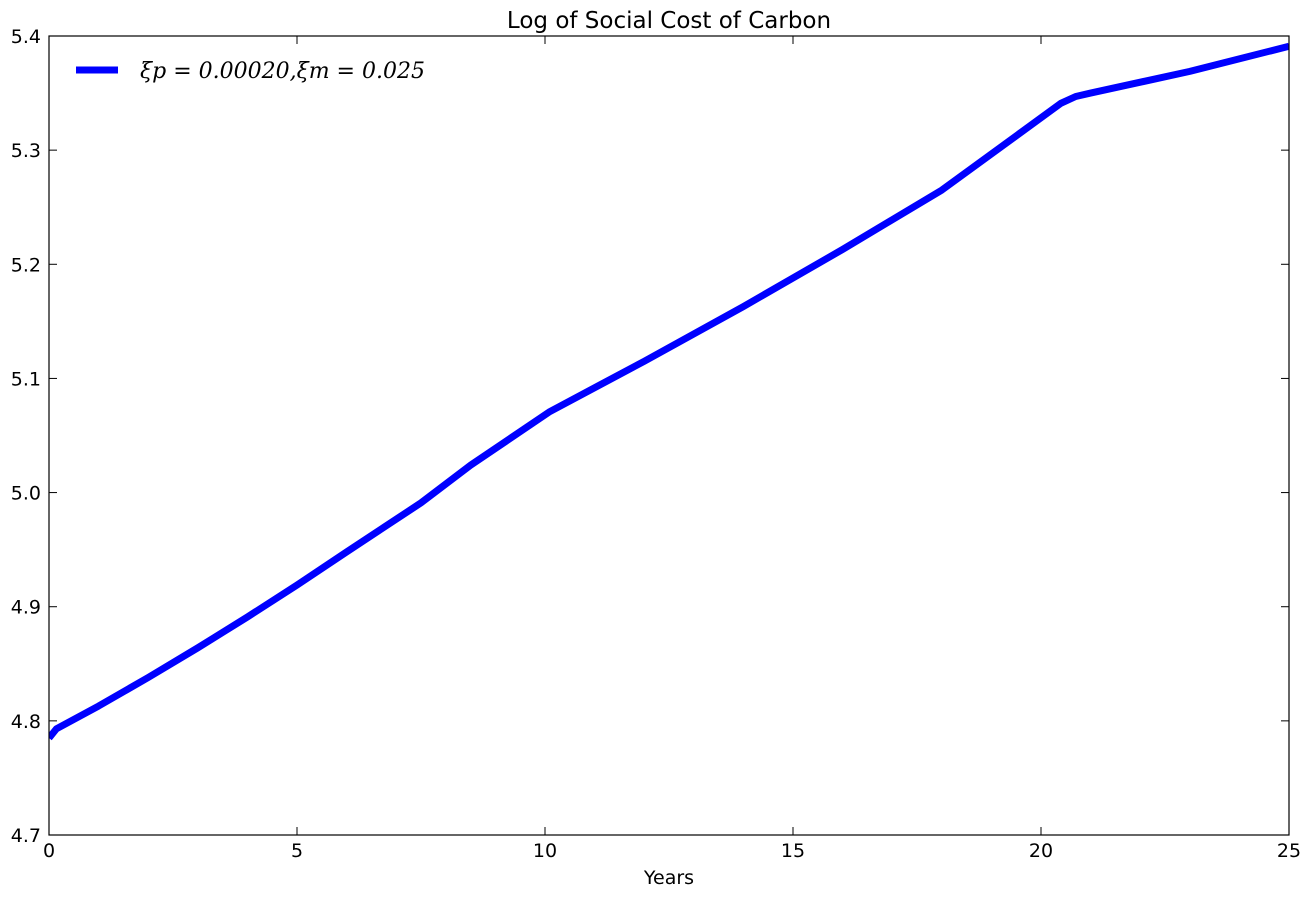  What do you see at coordinates (26, 494) in the screenshot?
I see `y-tick-label: 5.0` at bounding box center [26, 494].